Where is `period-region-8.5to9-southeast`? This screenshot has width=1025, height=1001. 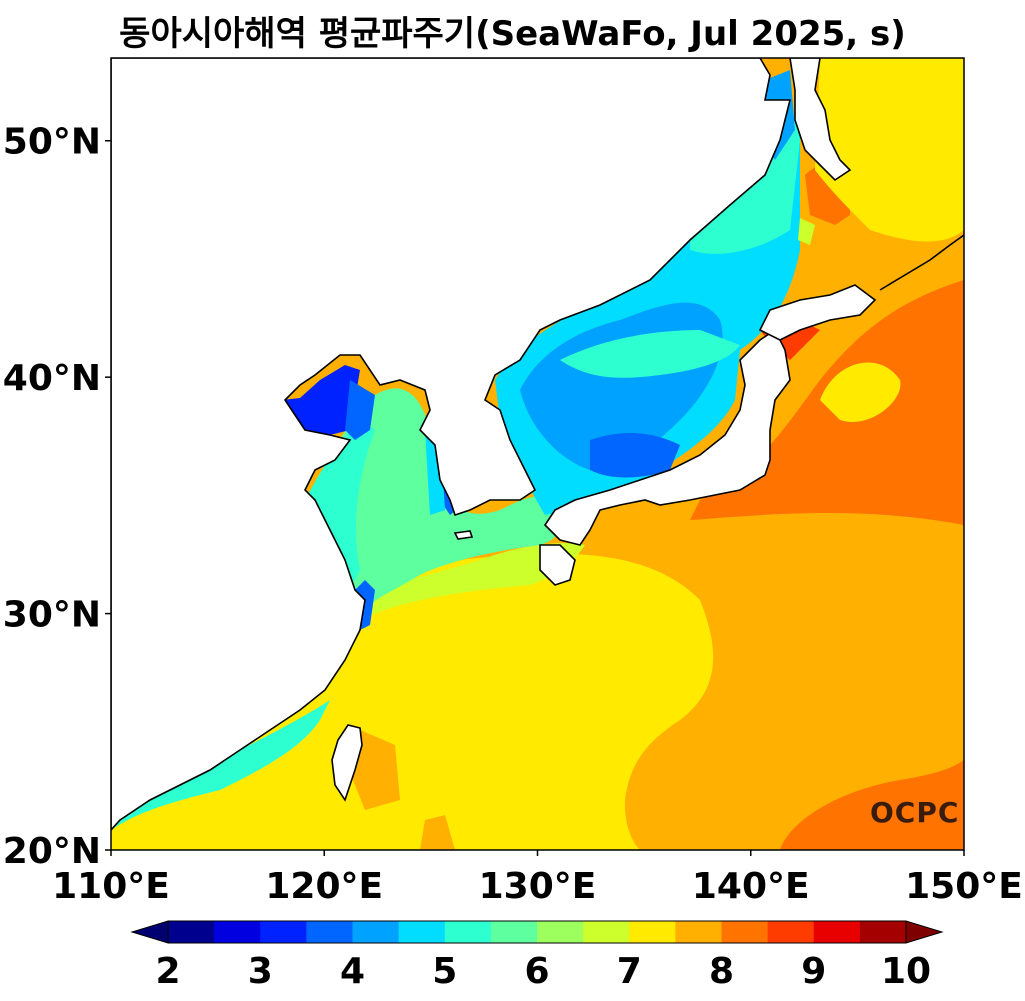 period-region-8.5to9-southeast is located at coordinates (872, 805).